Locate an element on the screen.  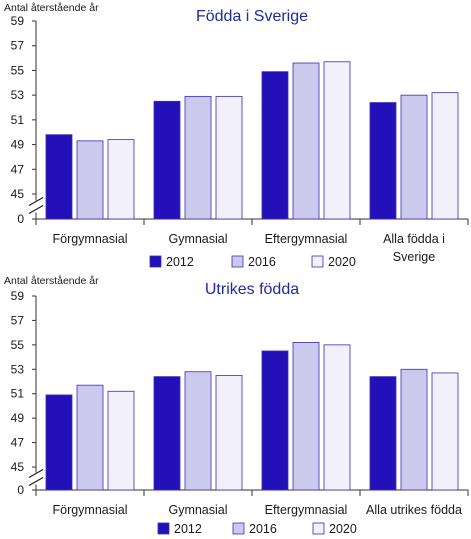
x-category-label-line1: Alla födda i is located at coordinates (414, 239).